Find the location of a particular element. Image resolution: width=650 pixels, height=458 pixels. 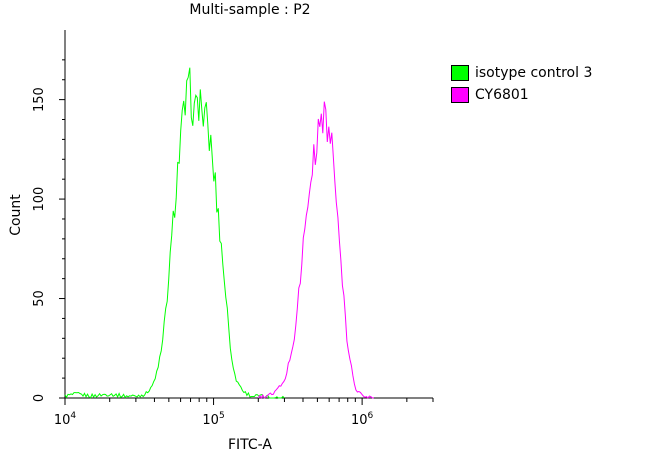

x-tick-label: 106 is located at coordinates (362, 419).